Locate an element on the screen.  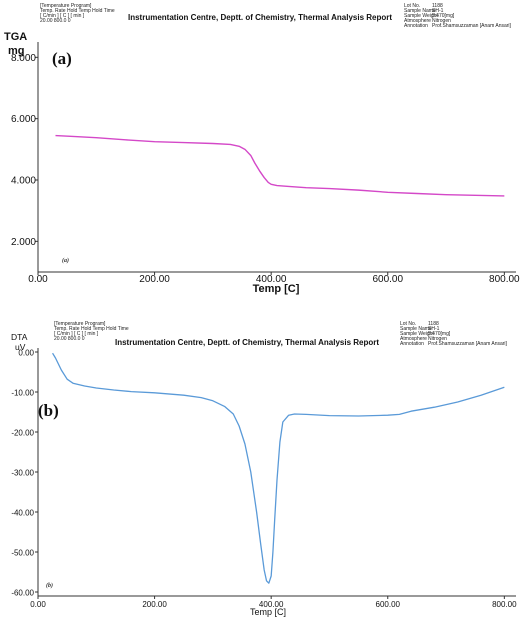
y-tick-label: 6.000 is located at coordinates (23, 119).